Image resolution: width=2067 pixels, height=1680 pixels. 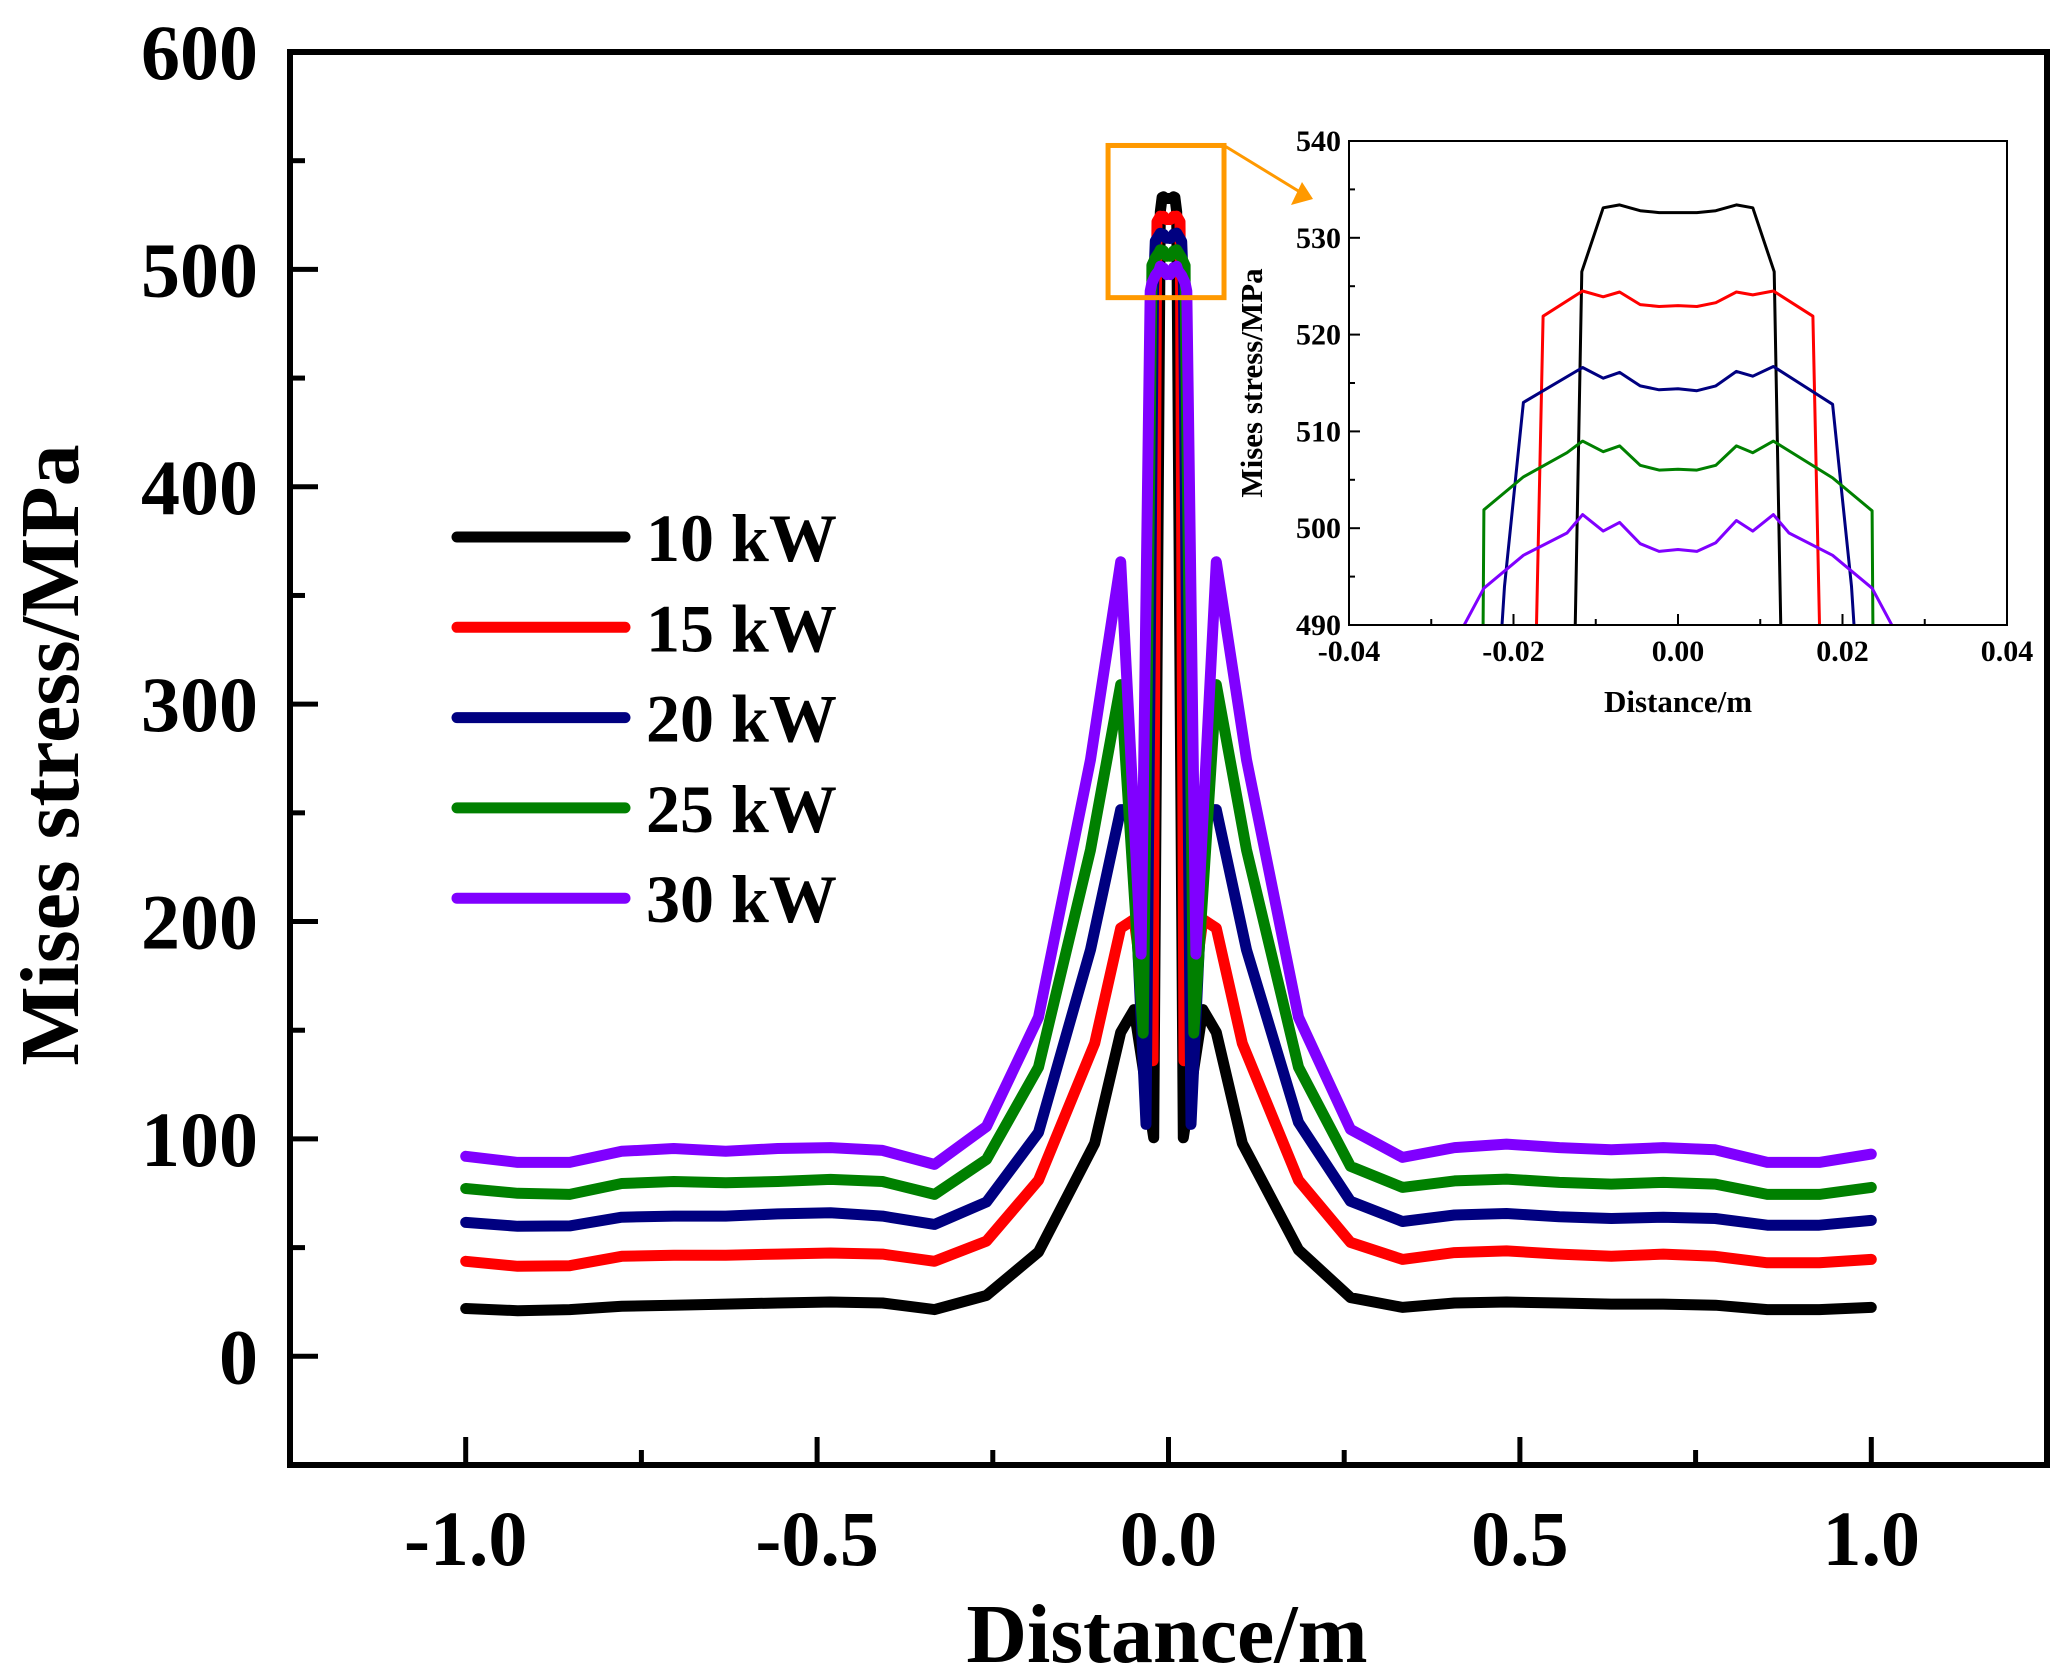 I want to click on x-tick-label: -0.02, so click(x=1513, y=651).